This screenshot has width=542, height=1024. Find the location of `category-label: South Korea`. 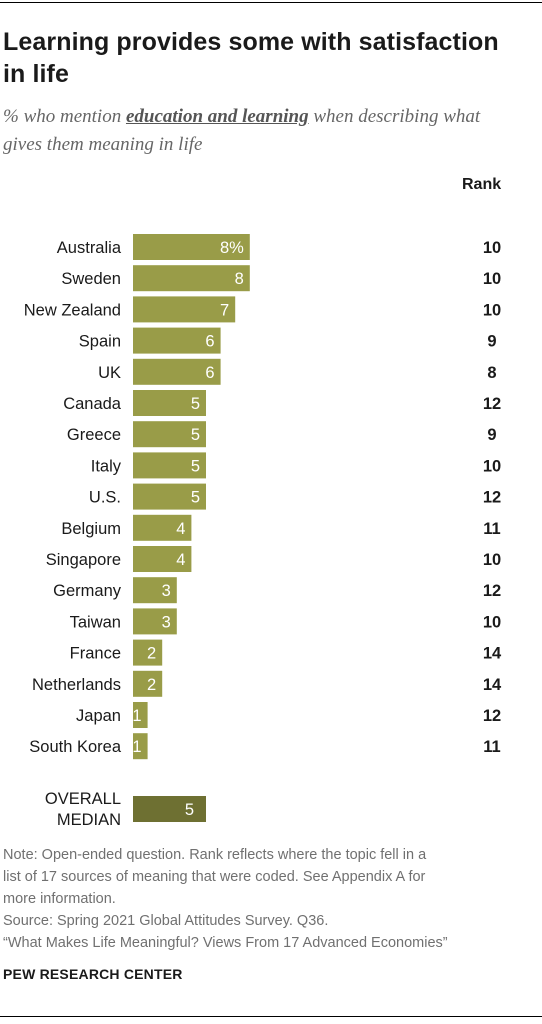

category-label: South Korea is located at coordinates (75, 747).